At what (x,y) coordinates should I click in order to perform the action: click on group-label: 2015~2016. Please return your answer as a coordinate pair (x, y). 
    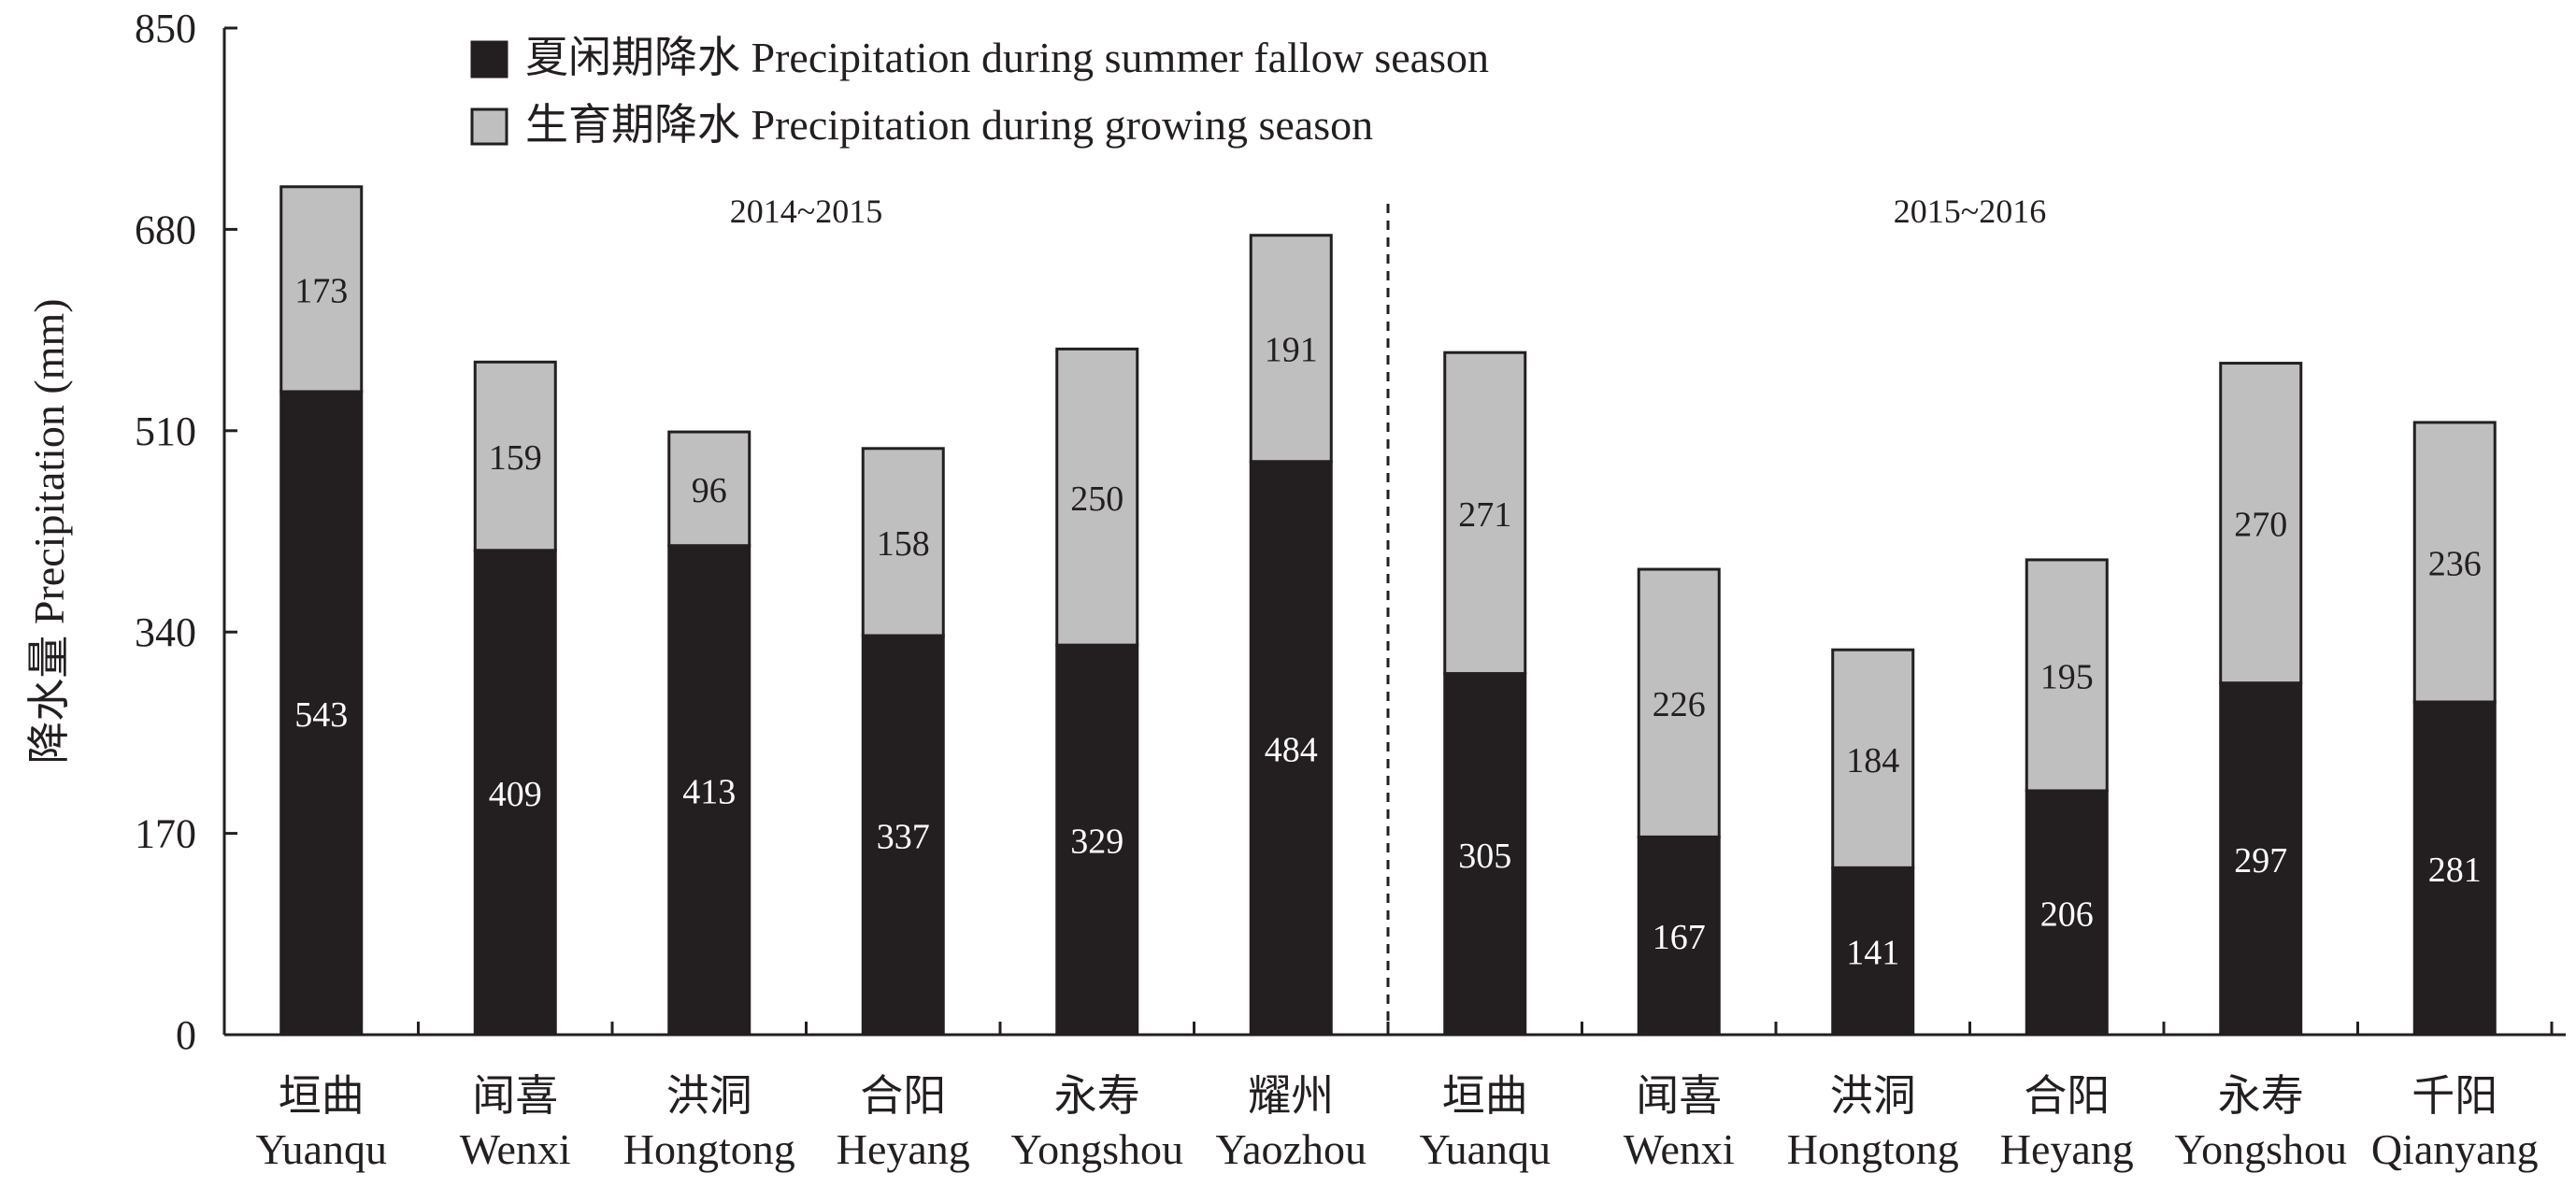
    Looking at the image, I should click on (1970, 211).